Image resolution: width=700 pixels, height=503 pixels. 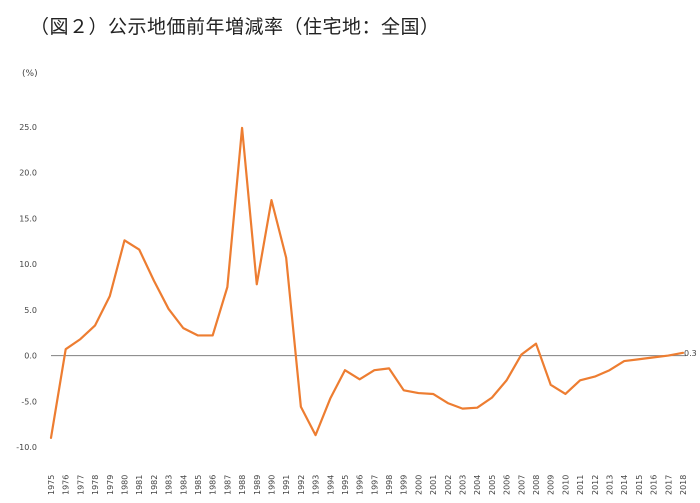 What do you see at coordinates (242, 485) in the screenshot?
I see `x-tick-label: 1988` at bounding box center [242, 485].